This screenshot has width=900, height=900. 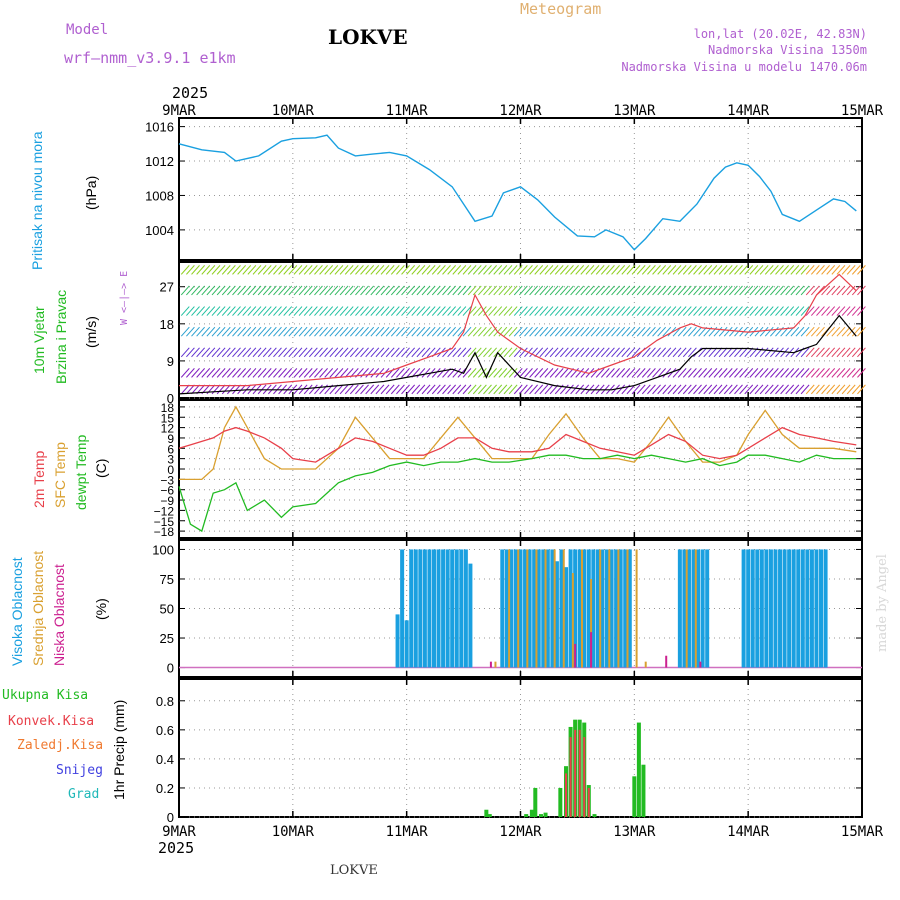 I want to click on y-tick-label: 3, so click(x=170, y=460).